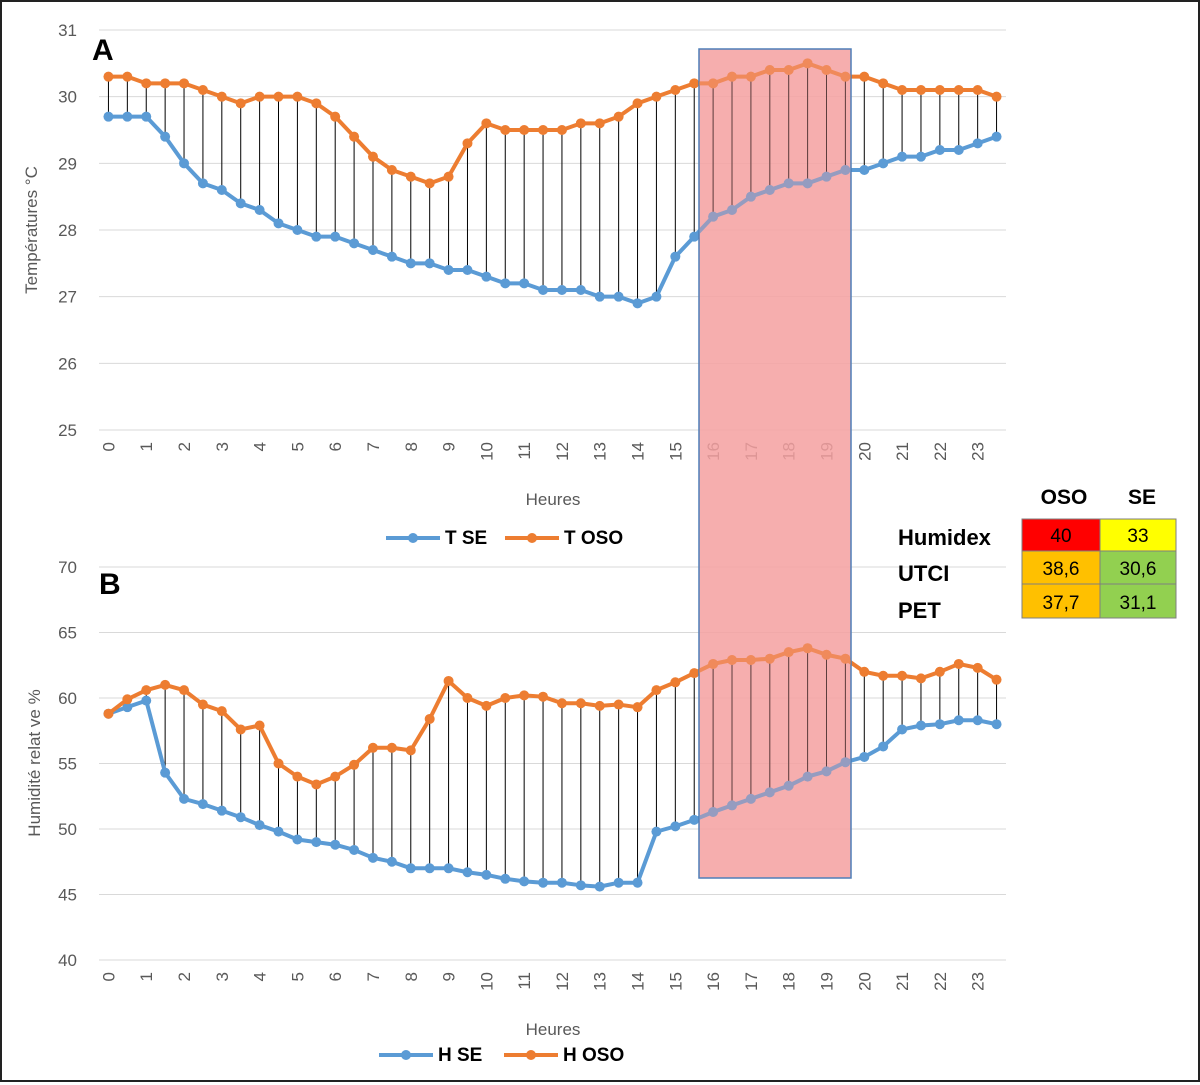 Image resolution: width=1200 pixels, height=1085 pixels. I want to click on table-cell-humidex-se: 33, so click(1137, 536).